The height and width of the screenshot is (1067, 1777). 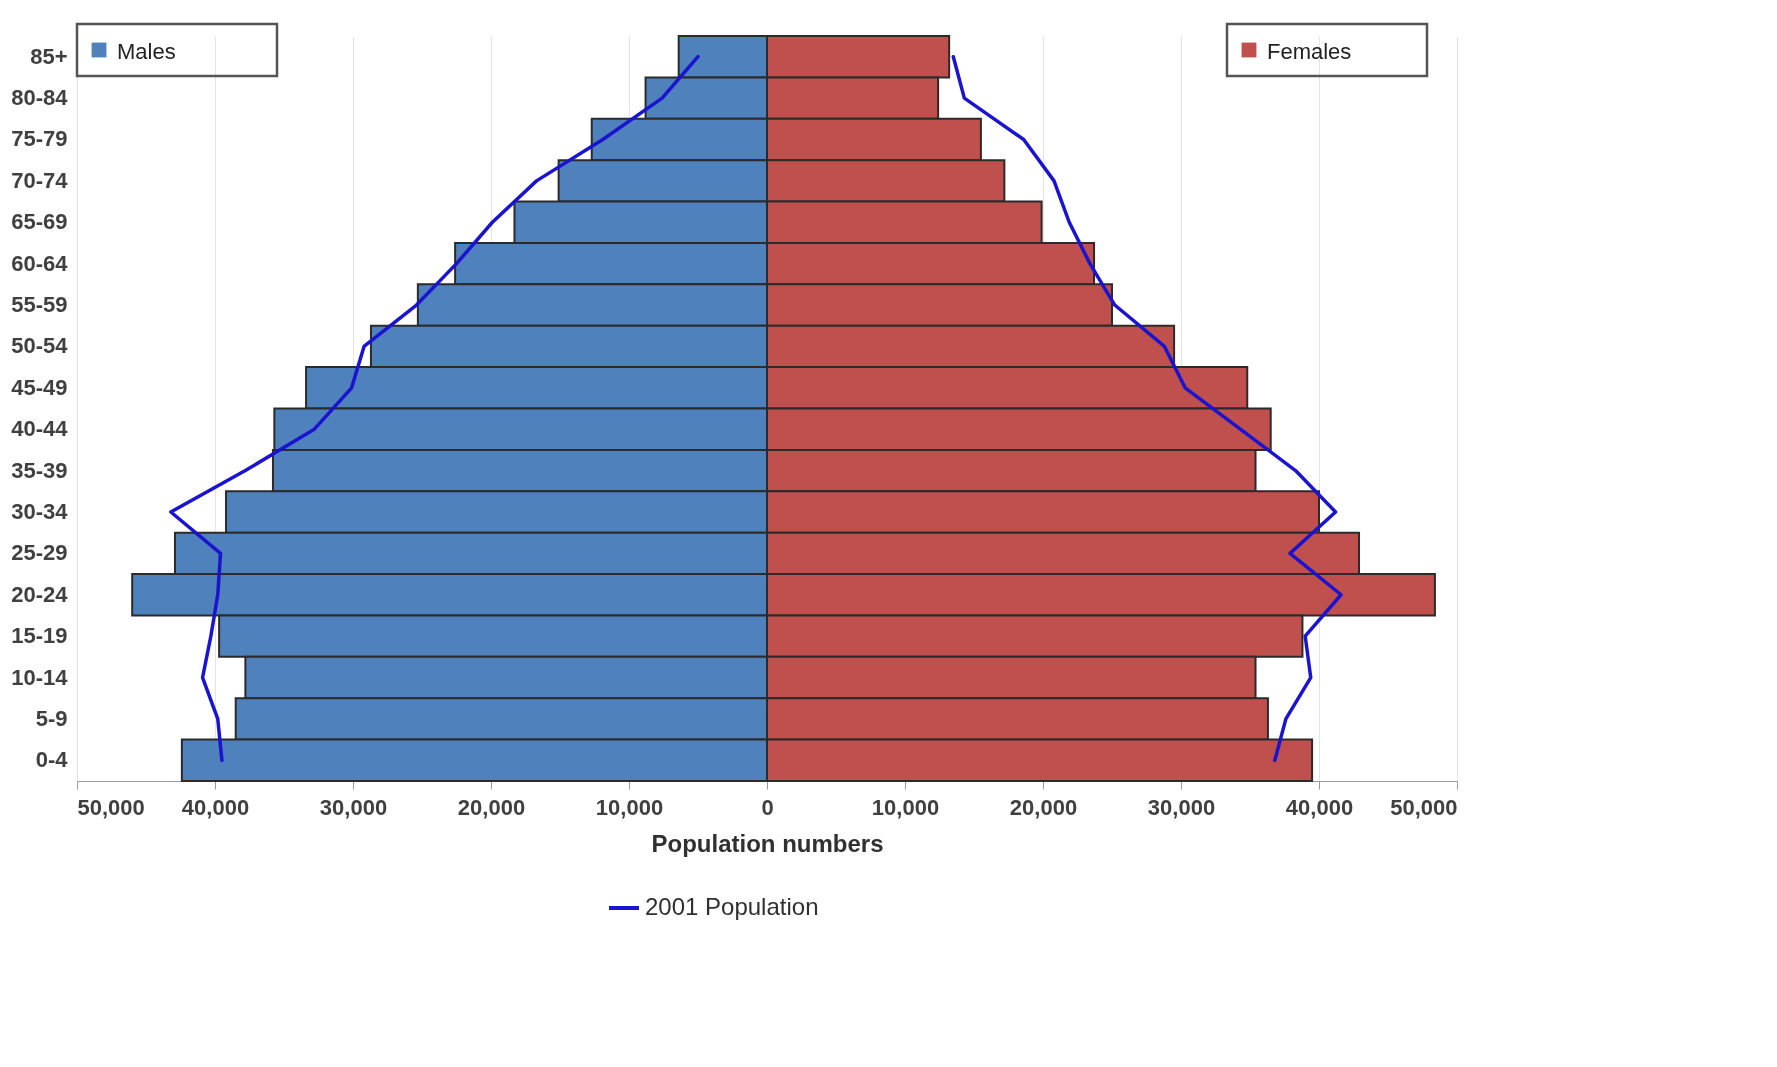 I want to click on legend-label: Males, so click(x=146, y=51).